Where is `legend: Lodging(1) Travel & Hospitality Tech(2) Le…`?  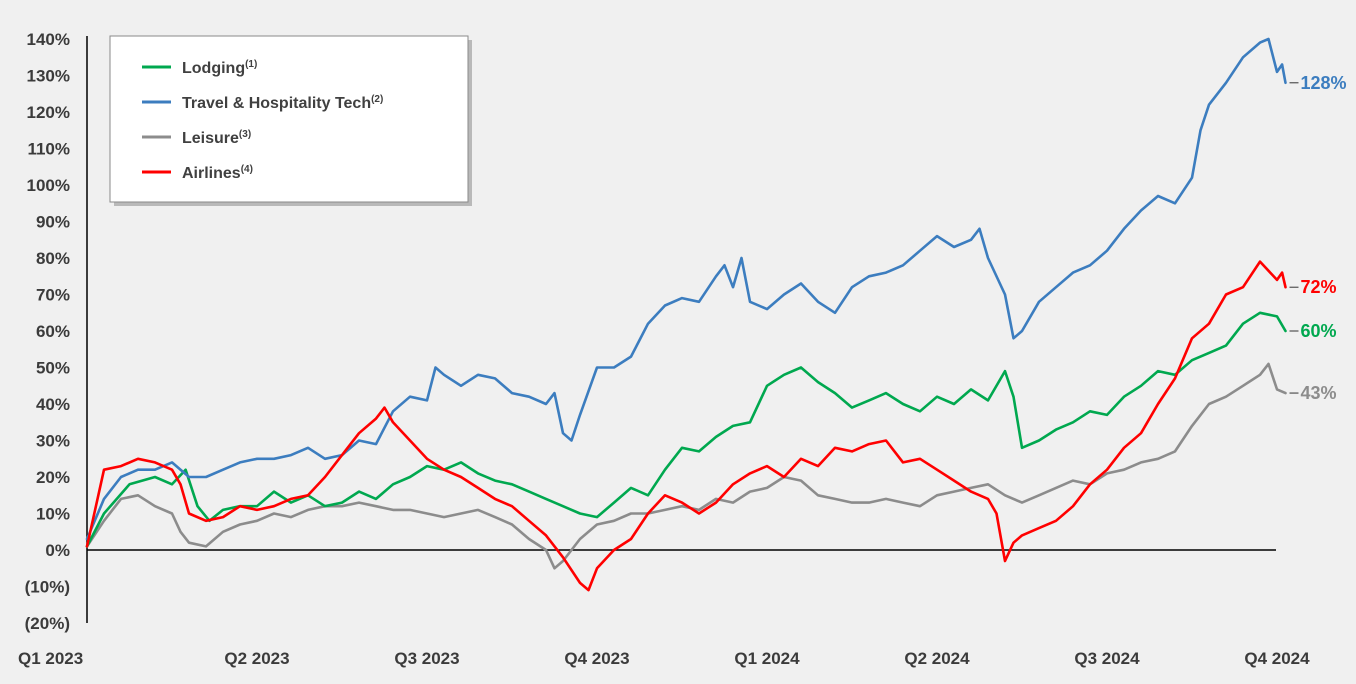 legend: Lodging(1) Travel & Hospitality Tech(2) Le… is located at coordinates (290, 120).